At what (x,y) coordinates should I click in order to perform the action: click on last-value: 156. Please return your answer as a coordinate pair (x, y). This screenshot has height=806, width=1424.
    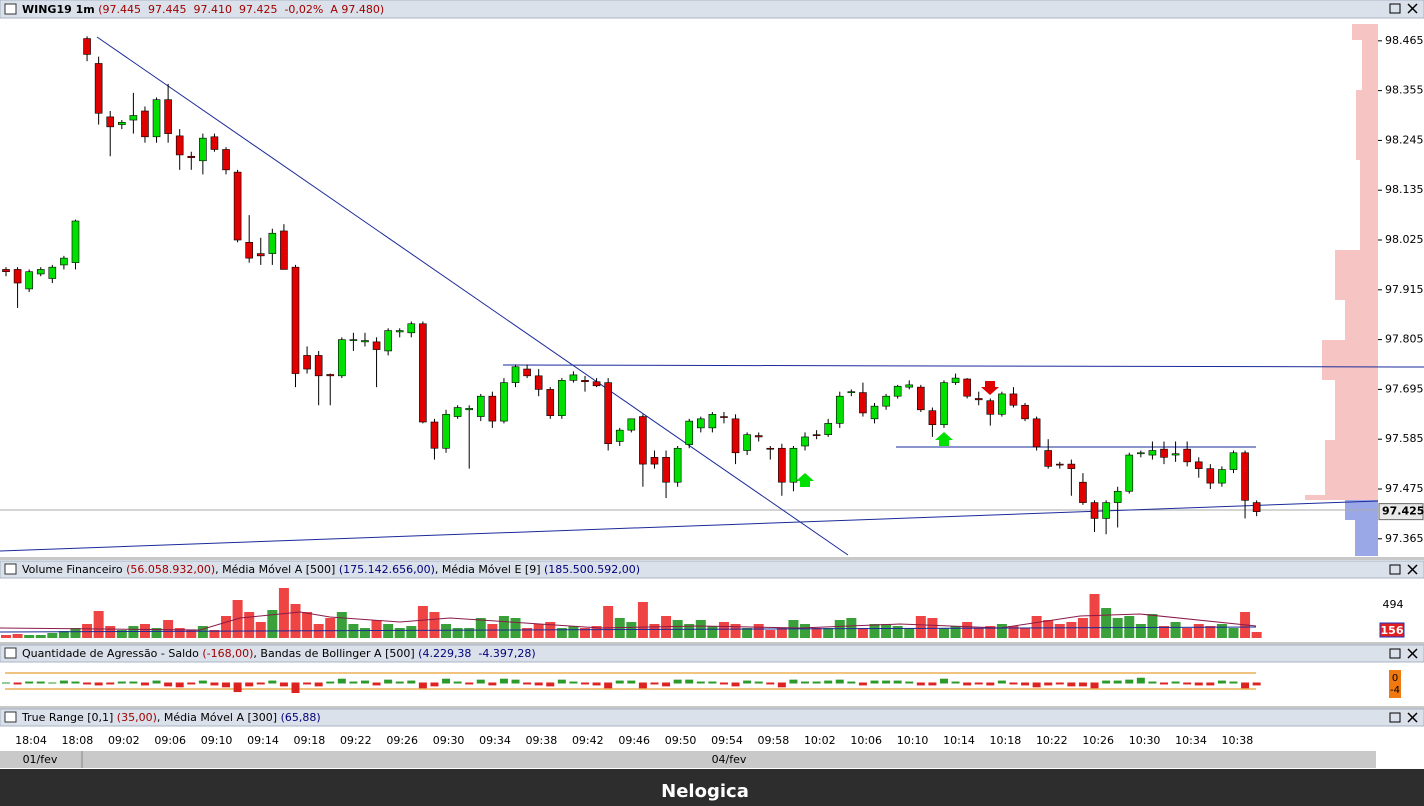
    Looking at the image, I should click on (1392, 630).